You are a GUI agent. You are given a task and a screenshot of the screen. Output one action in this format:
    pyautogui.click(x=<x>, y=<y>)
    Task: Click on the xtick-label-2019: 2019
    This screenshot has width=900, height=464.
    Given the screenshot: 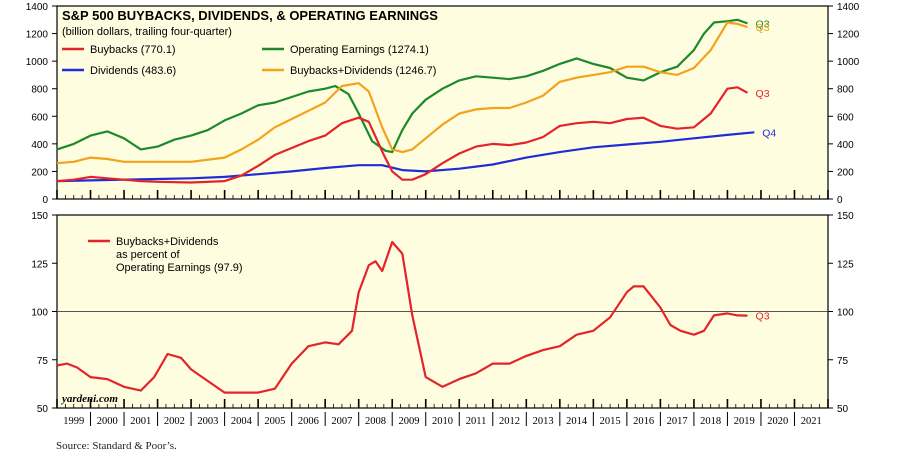 What is the action you would take?
    pyautogui.click(x=744, y=421)
    